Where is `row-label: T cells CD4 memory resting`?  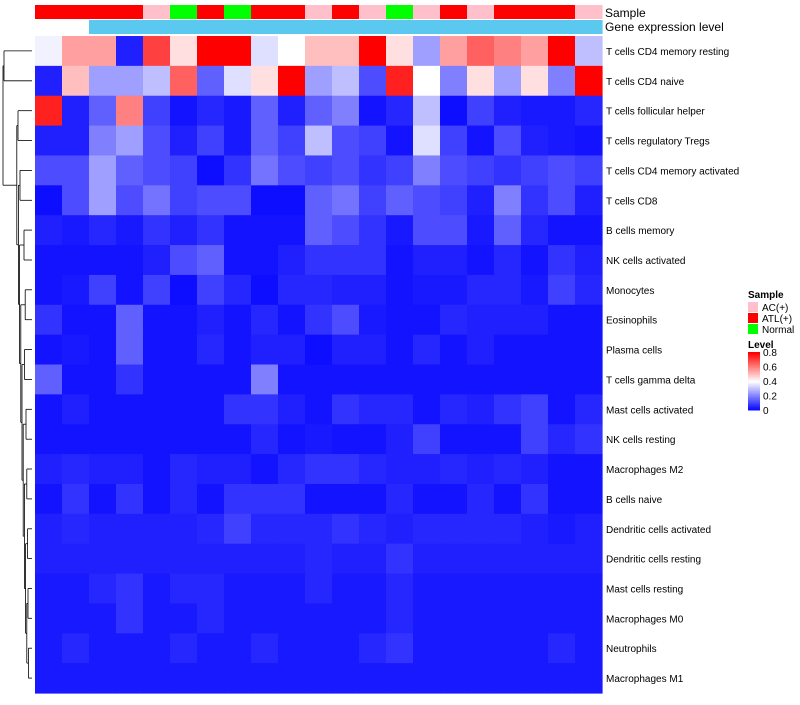
row-label: T cells CD4 memory resting is located at coordinates (667, 52).